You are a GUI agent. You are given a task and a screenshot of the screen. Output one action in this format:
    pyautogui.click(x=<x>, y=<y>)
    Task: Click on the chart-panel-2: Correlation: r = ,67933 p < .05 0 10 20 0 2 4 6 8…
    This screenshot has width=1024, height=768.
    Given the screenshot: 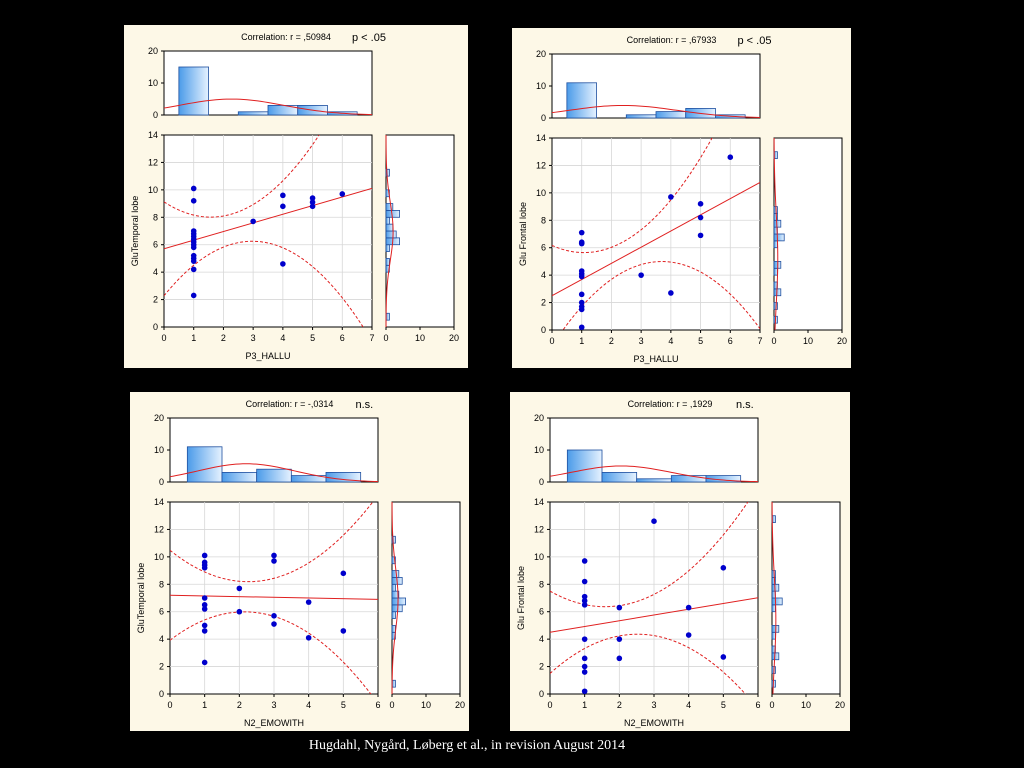 What is the action you would take?
    pyautogui.click(x=681, y=198)
    